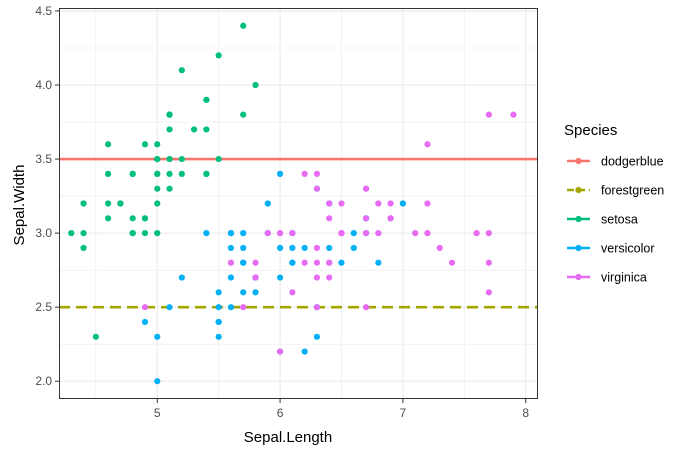 This screenshot has height=455, width=695. I want to click on y-tick-label: 2.0, so click(43, 381).